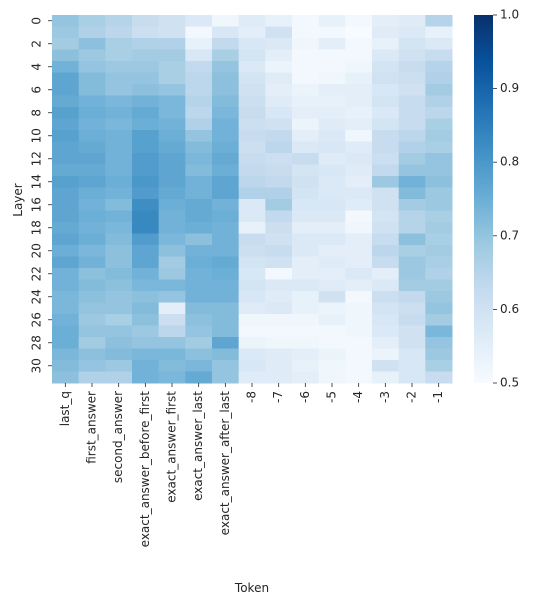  I want to click on y-tick-label: 8, so click(37, 113).